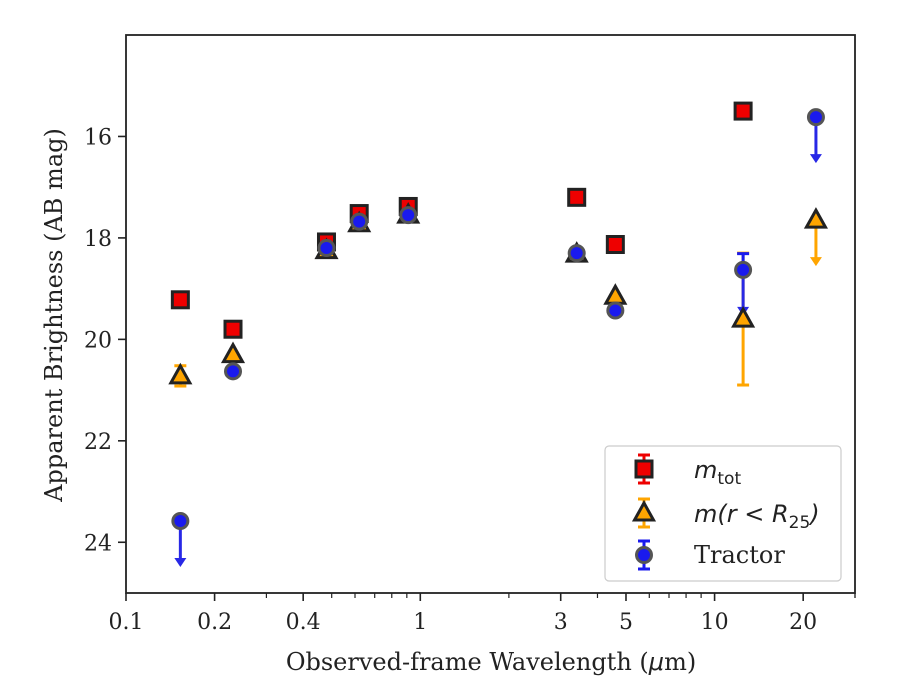 The image size is (900, 700). I want to click on x-tick-label: 5, so click(626, 622).